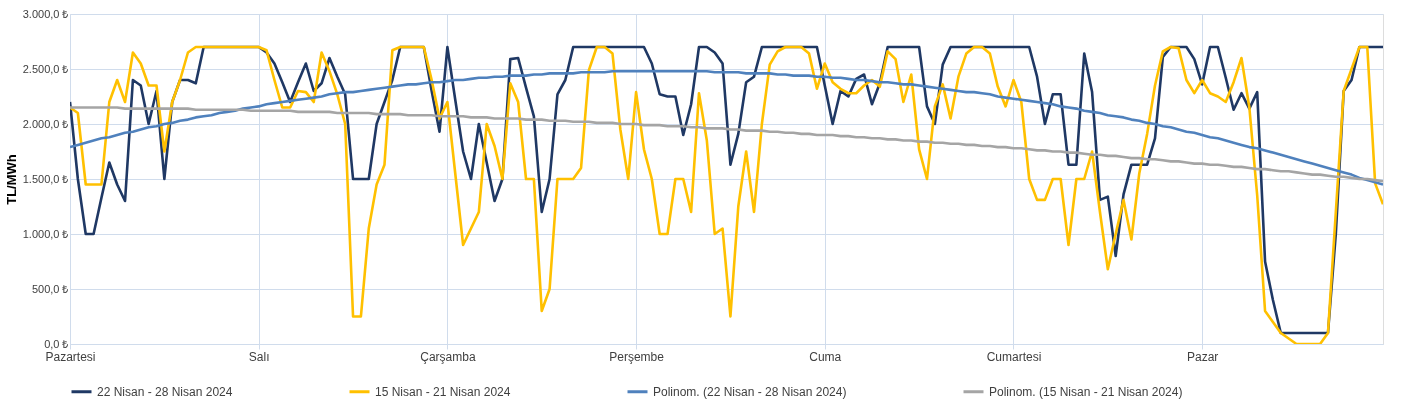  Describe the element at coordinates (11, 179) in the screenshot. I see `y-axis-title: TL/MWh` at that location.